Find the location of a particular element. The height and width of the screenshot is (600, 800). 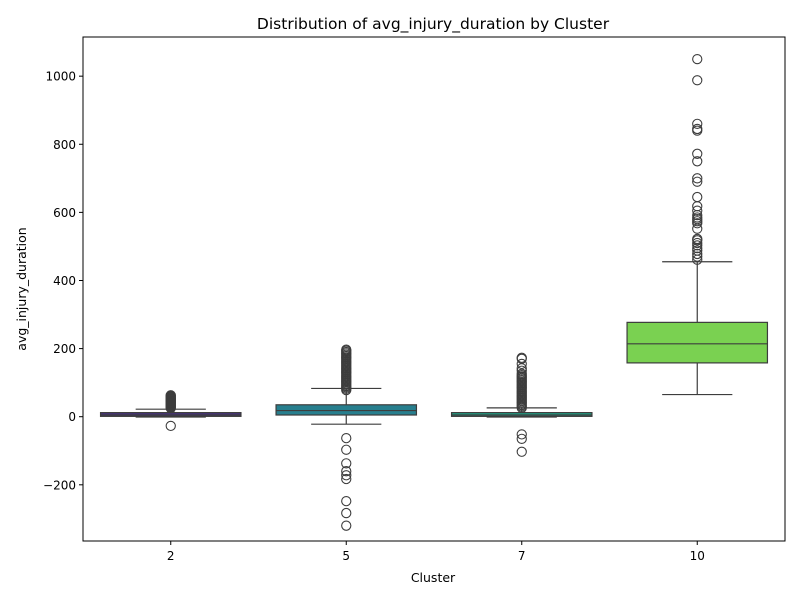

x-tick-label: 5 is located at coordinates (346, 556).